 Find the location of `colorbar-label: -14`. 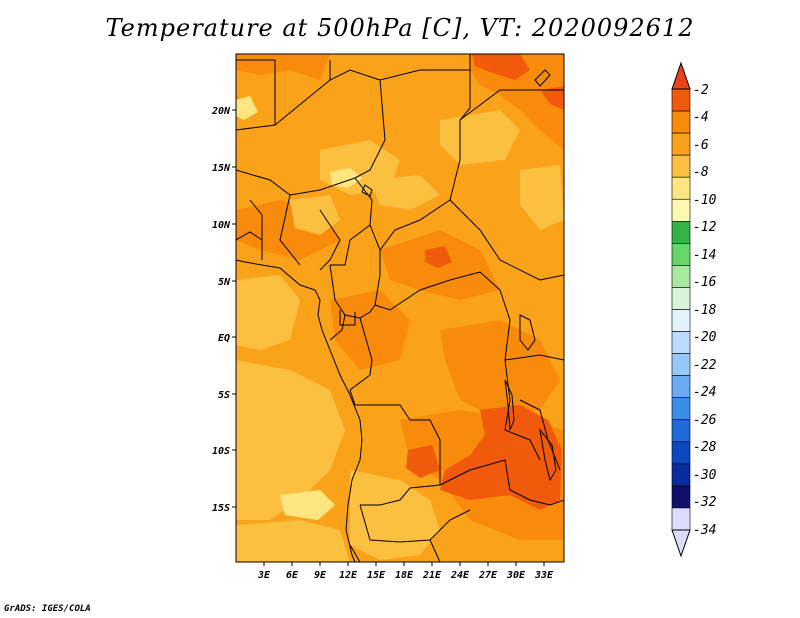

colorbar-label: -14 is located at coordinates (704, 255).